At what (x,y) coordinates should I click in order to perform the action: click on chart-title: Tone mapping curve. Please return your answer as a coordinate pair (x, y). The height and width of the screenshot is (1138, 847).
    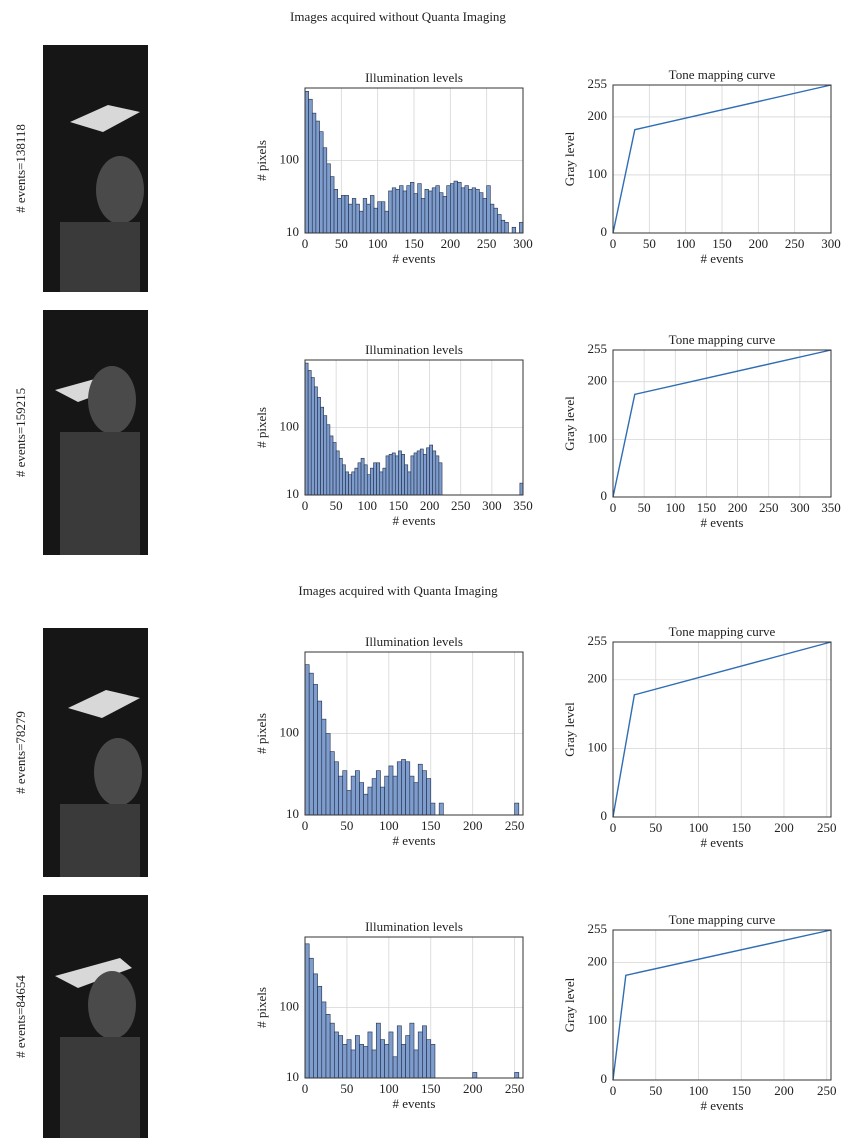
    Looking at the image, I should click on (722, 631).